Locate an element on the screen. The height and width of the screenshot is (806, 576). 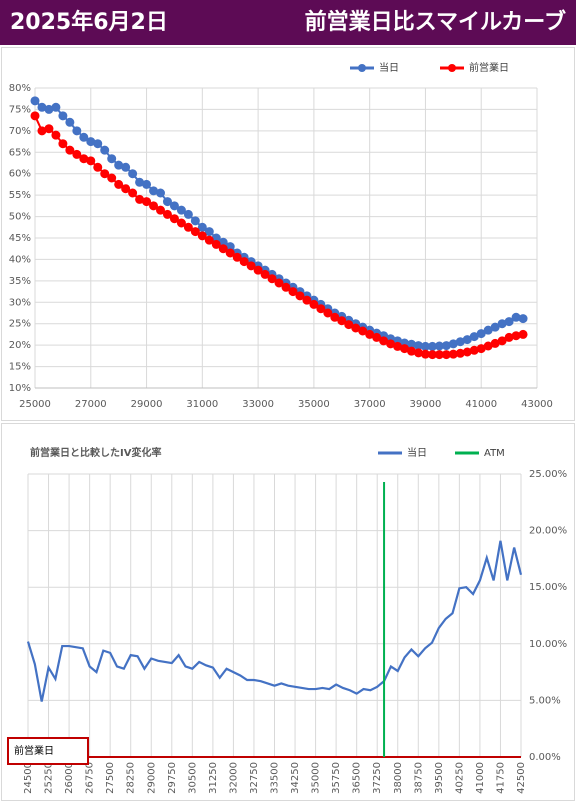
y-tick-label: 75% is located at coordinates (20, 109).